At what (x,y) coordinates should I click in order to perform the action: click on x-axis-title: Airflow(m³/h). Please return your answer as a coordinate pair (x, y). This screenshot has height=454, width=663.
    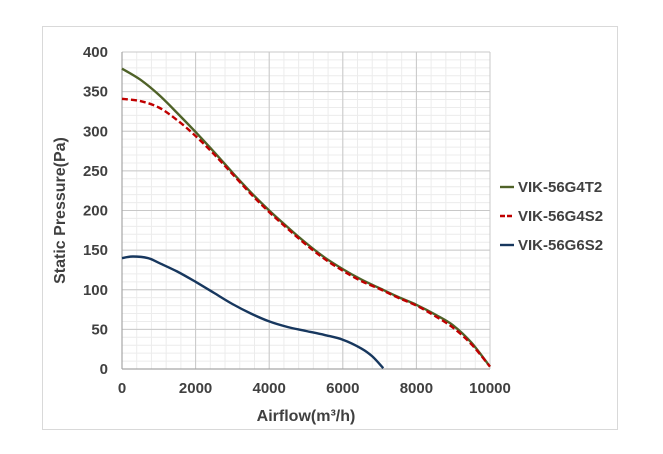
    Looking at the image, I should click on (306, 416).